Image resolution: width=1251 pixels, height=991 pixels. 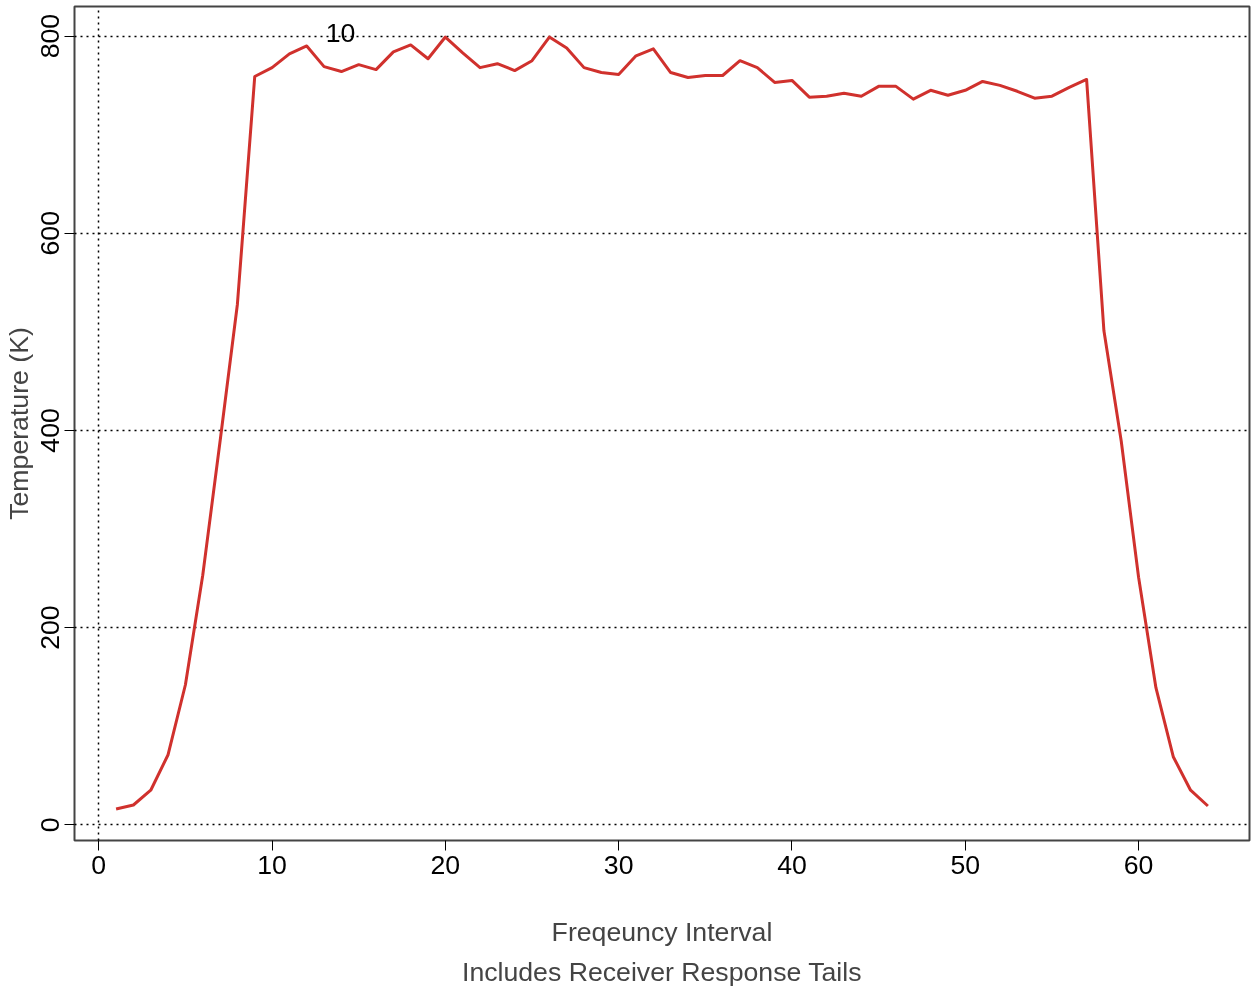 What do you see at coordinates (50, 233) in the screenshot?
I see `y-tick-label: 600` at bounding box center [50, 233].